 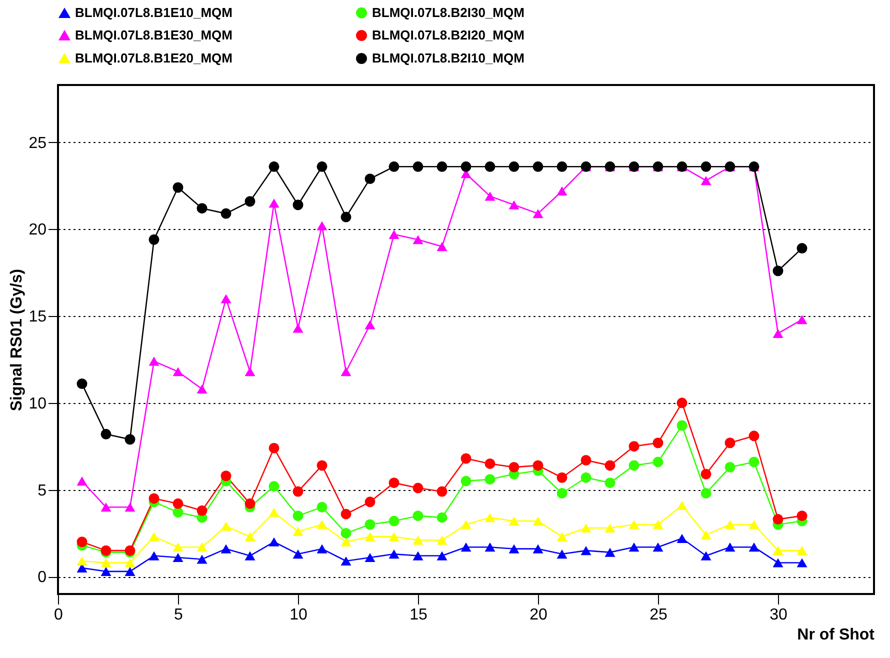 What do you see at coordinates (448, 58) in the screenshot?
I see `legend-label: BLMQI.07L8.B2I10_MQM` at bounding box center [448, 58].